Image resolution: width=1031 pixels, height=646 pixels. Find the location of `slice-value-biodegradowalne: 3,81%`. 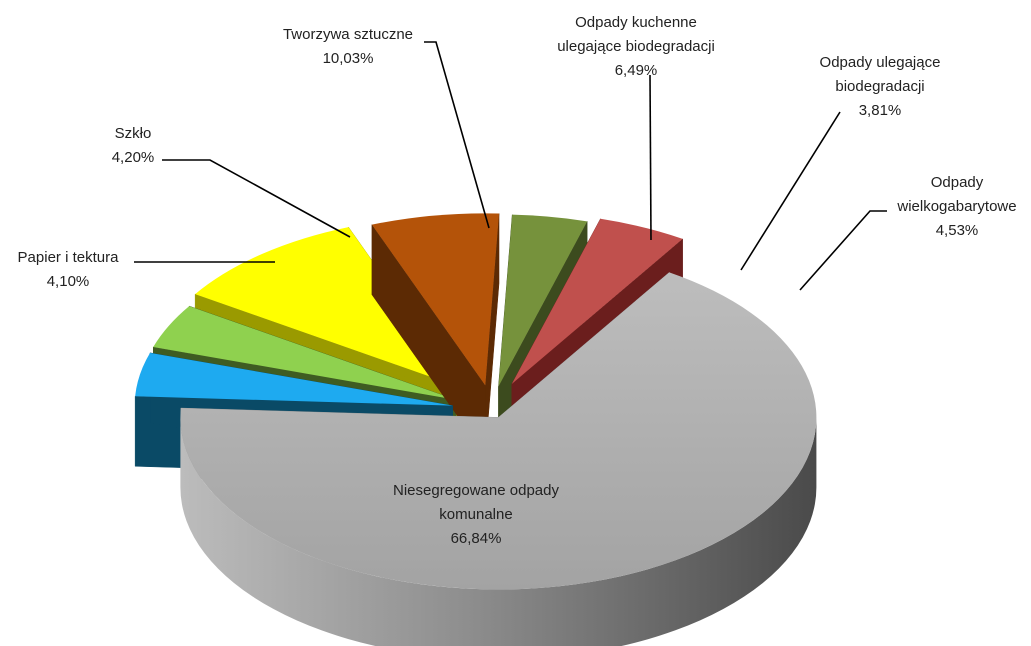

slice-value-biodegradowalne: 3,81% is located at coordinates (880, 110).